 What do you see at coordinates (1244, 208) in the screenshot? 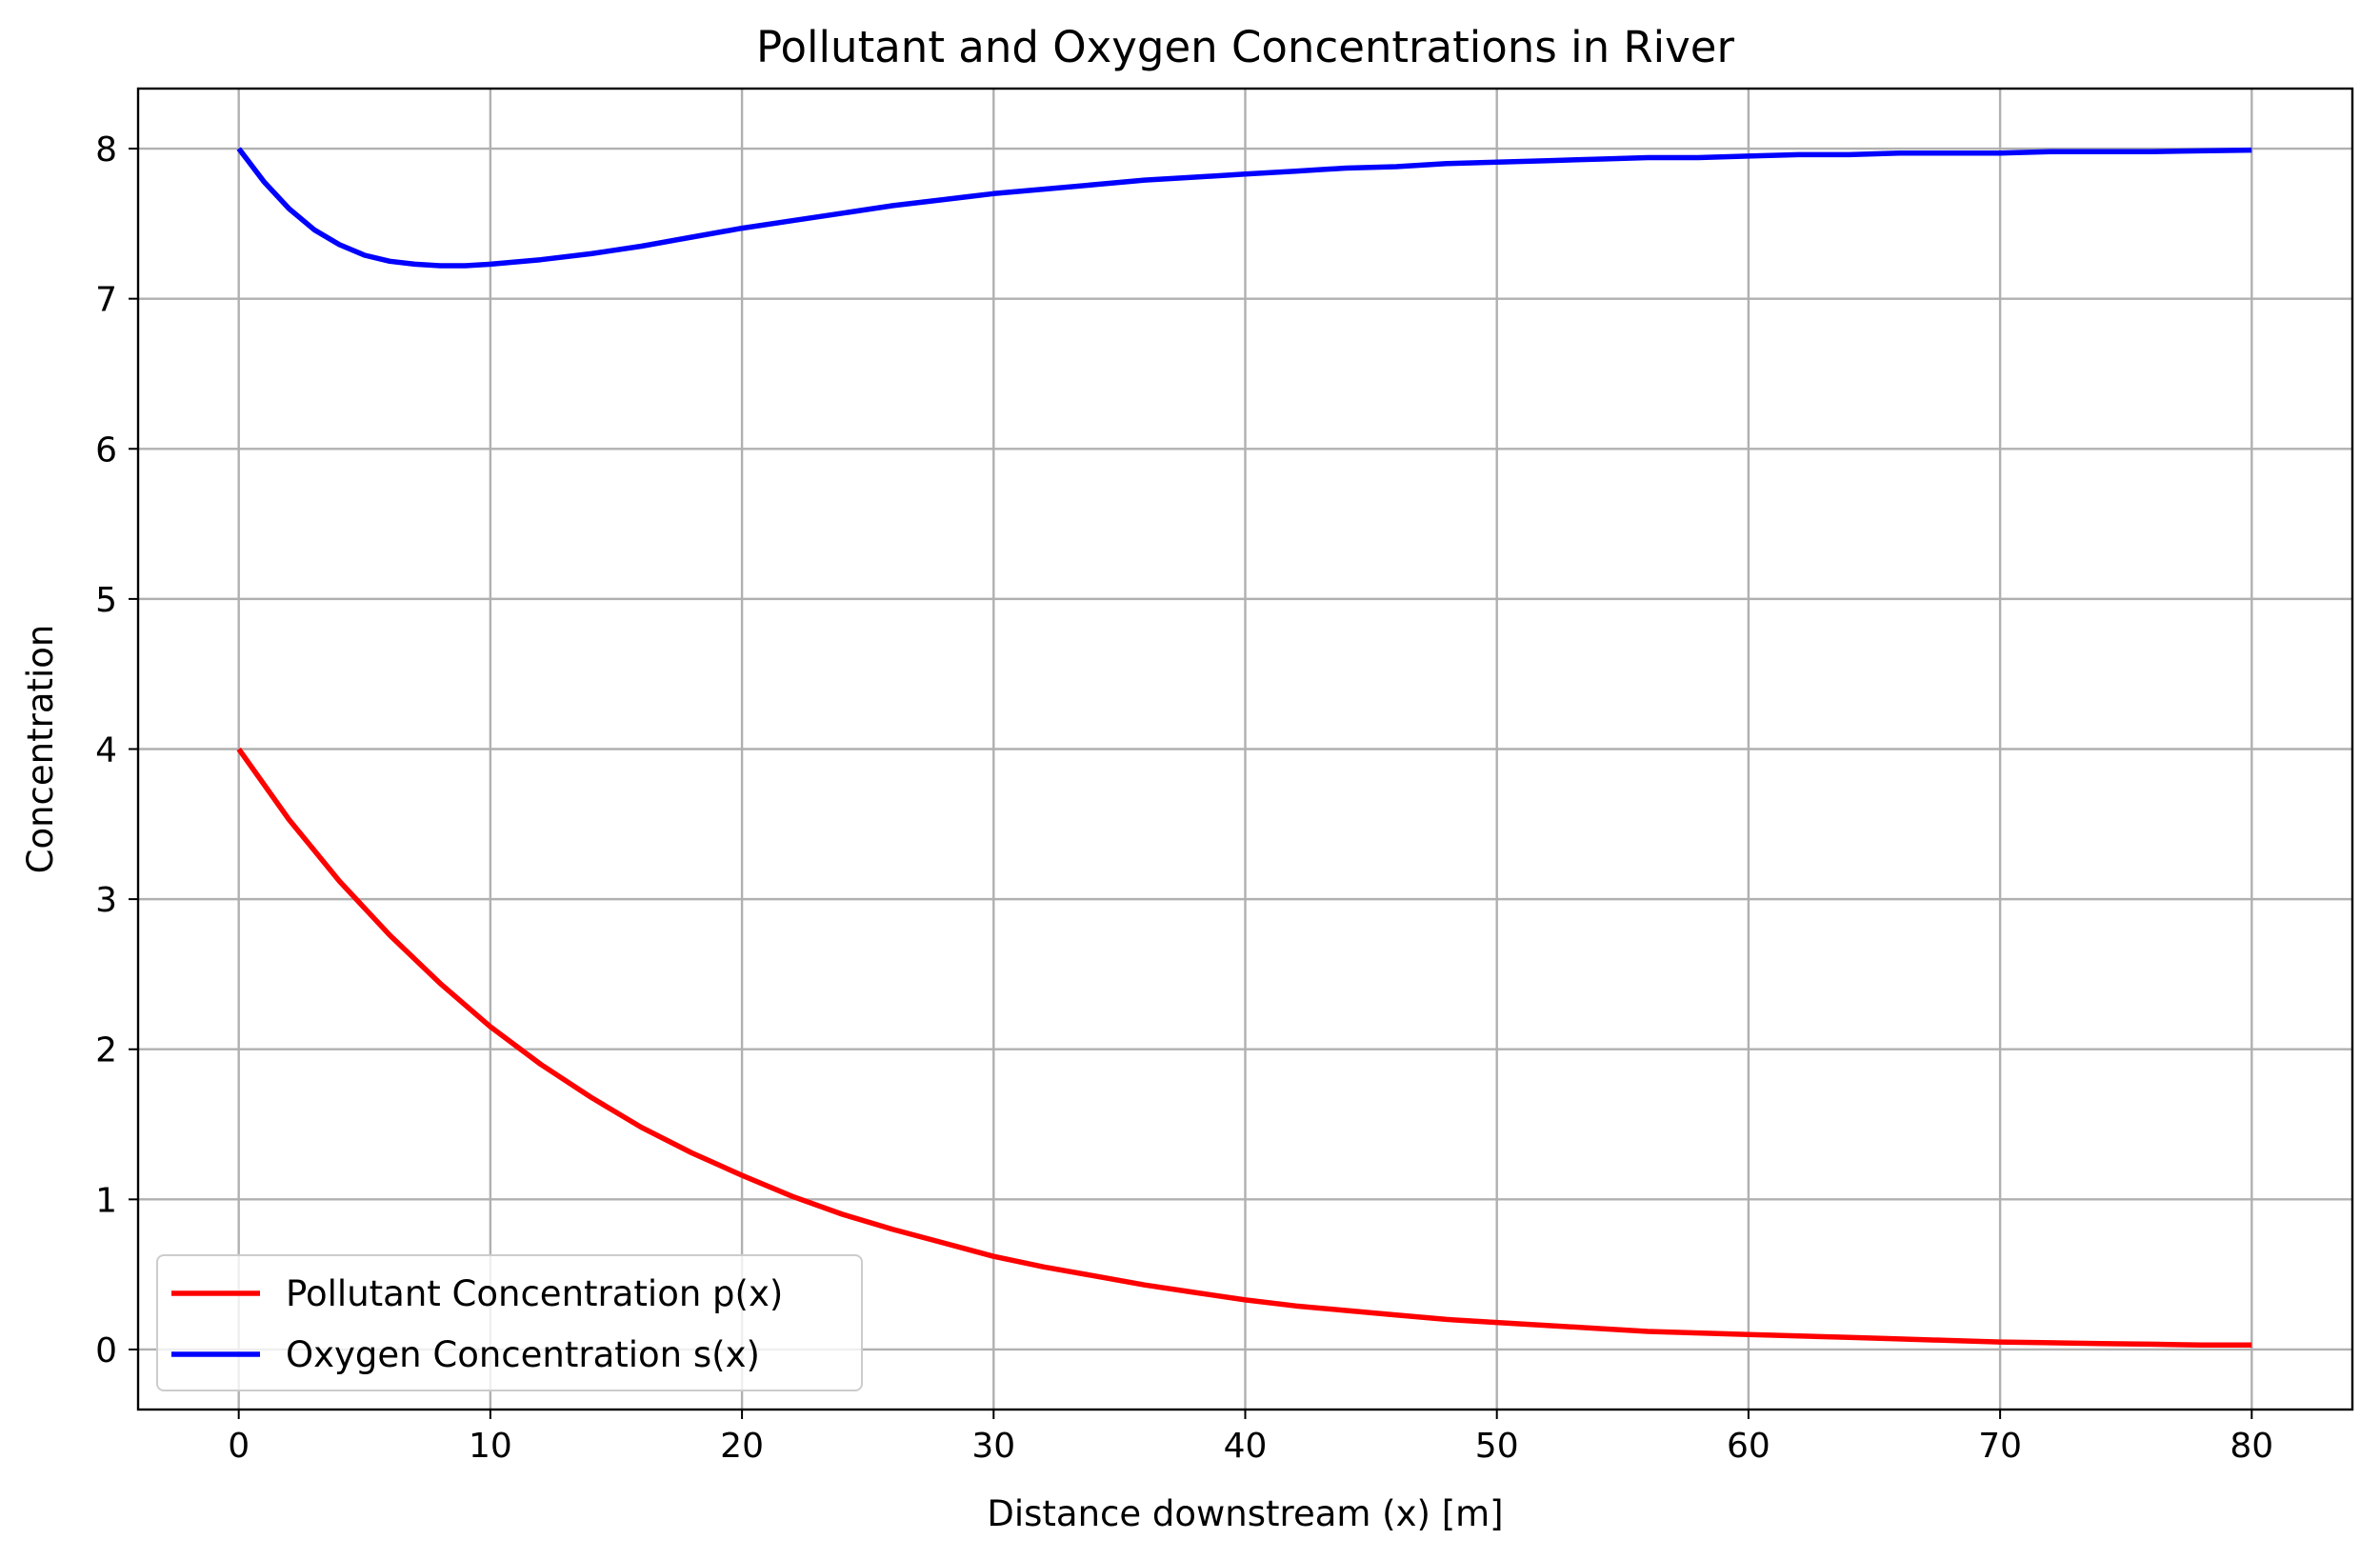
I see `series-line-oxygen` at bounding box center [1244, 208].